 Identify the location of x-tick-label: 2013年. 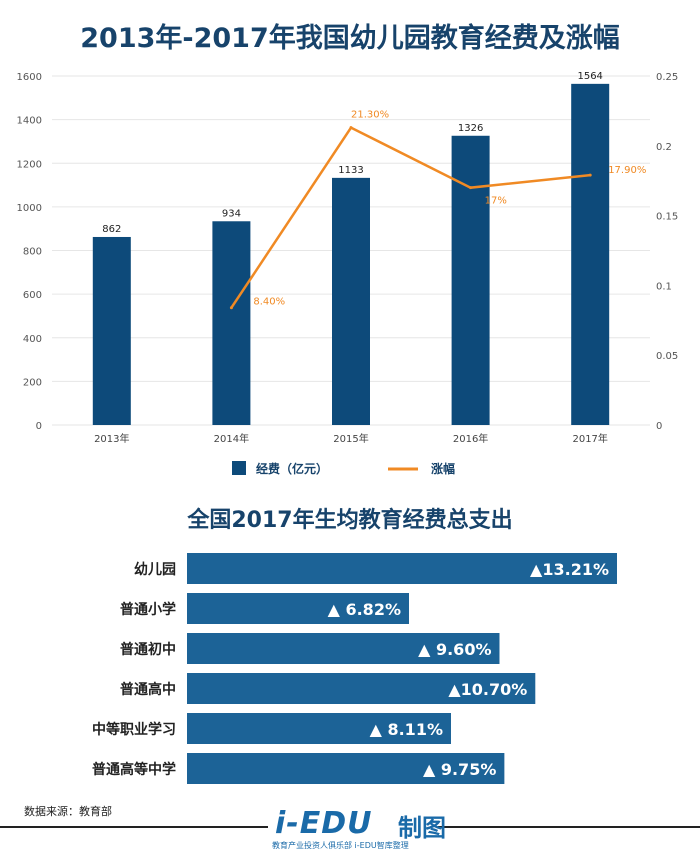
(111, 438).